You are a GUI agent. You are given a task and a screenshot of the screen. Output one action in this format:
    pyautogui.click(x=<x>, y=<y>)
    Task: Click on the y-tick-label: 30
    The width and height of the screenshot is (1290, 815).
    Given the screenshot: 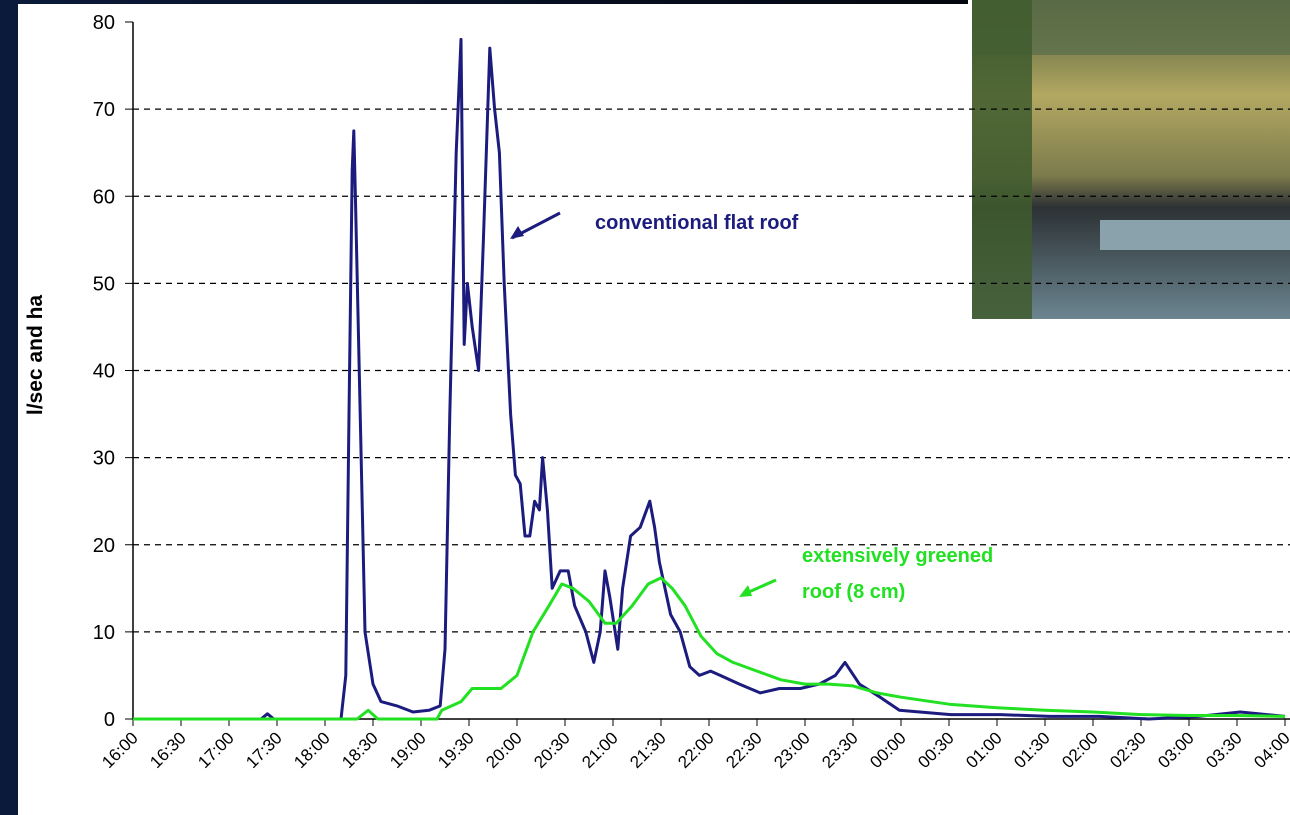 What is the action you would take?
    pyautogui.click(x=104, y=459)
    